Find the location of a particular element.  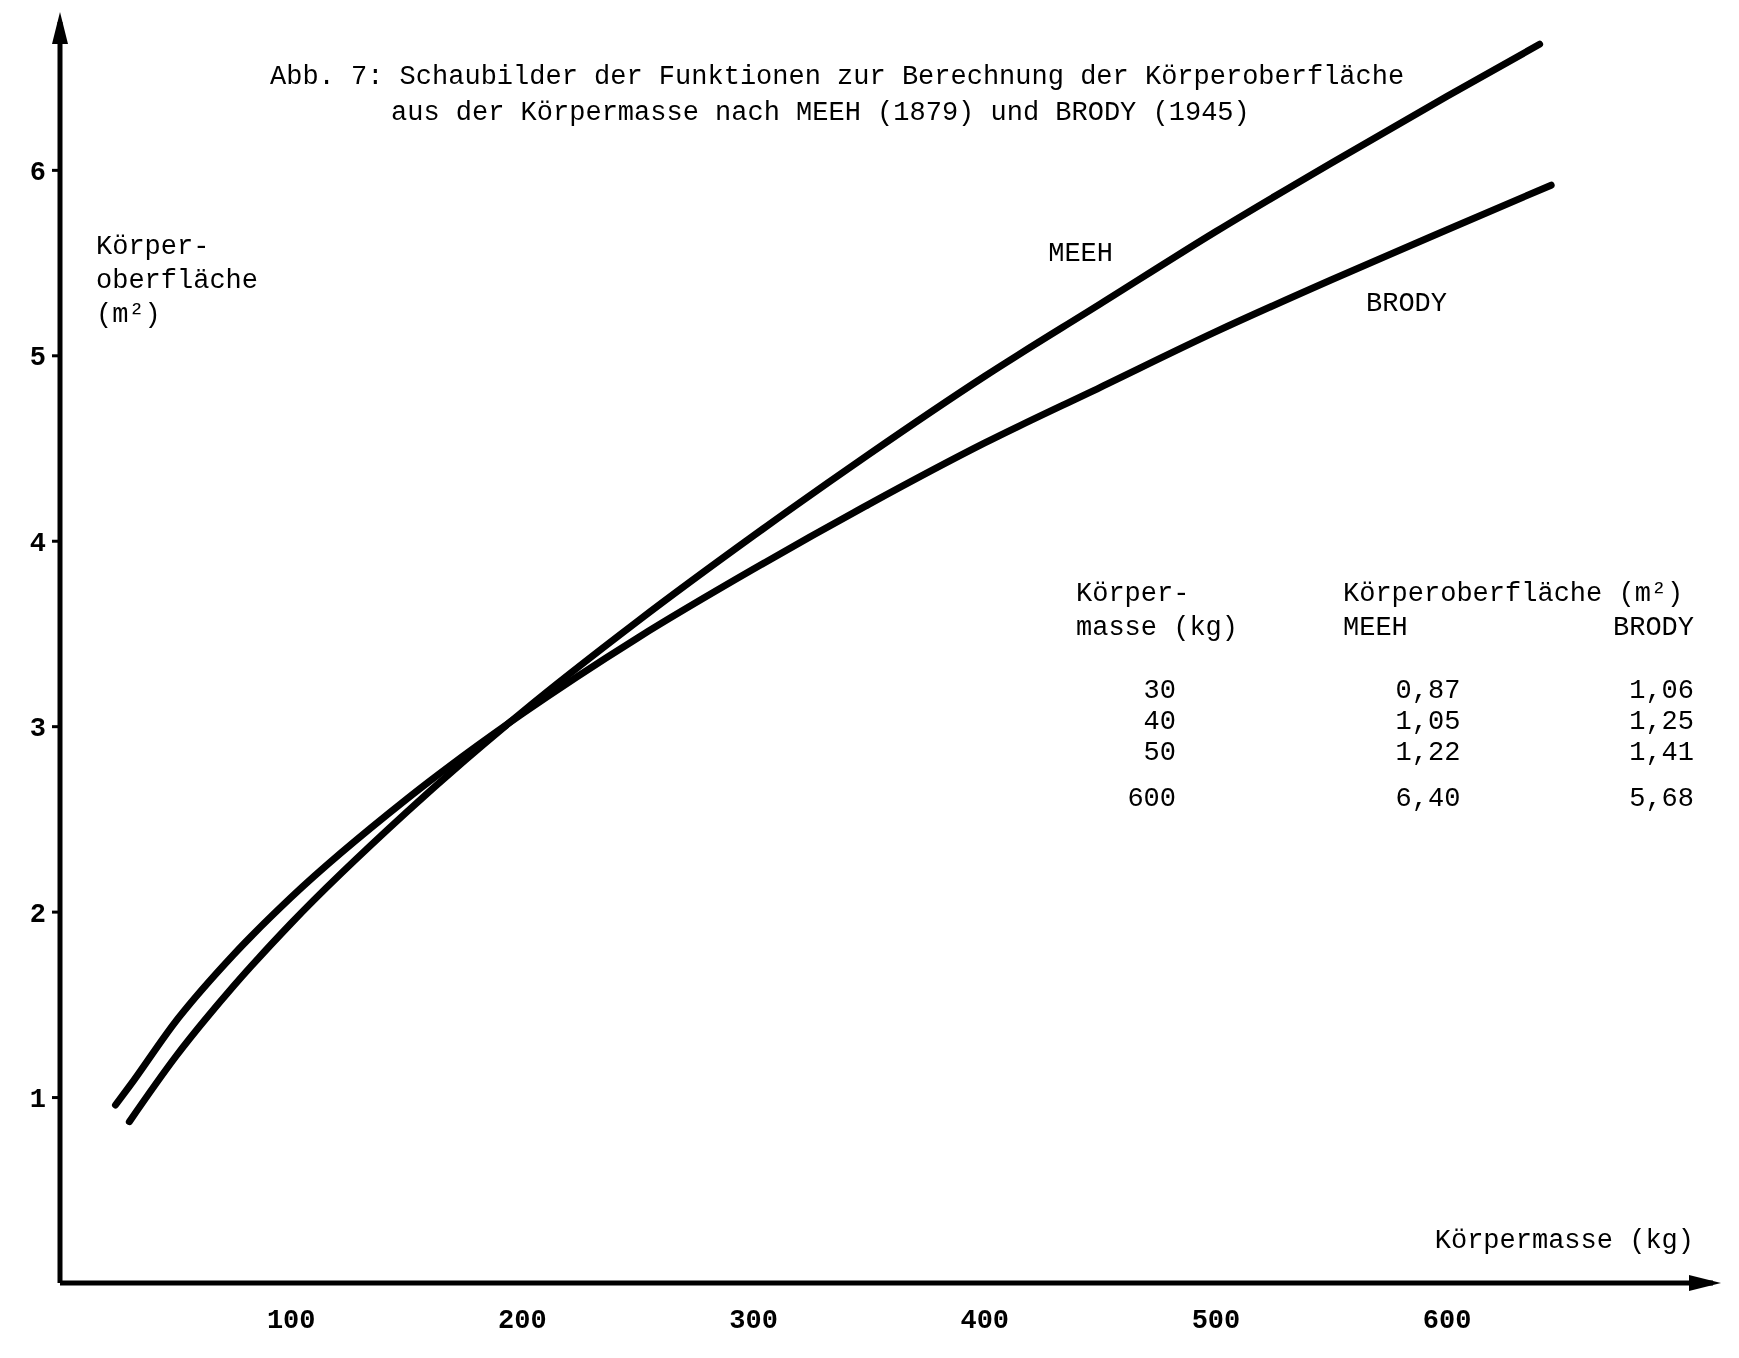

y-tick-label: 2 is located at coordinates (37, 914).